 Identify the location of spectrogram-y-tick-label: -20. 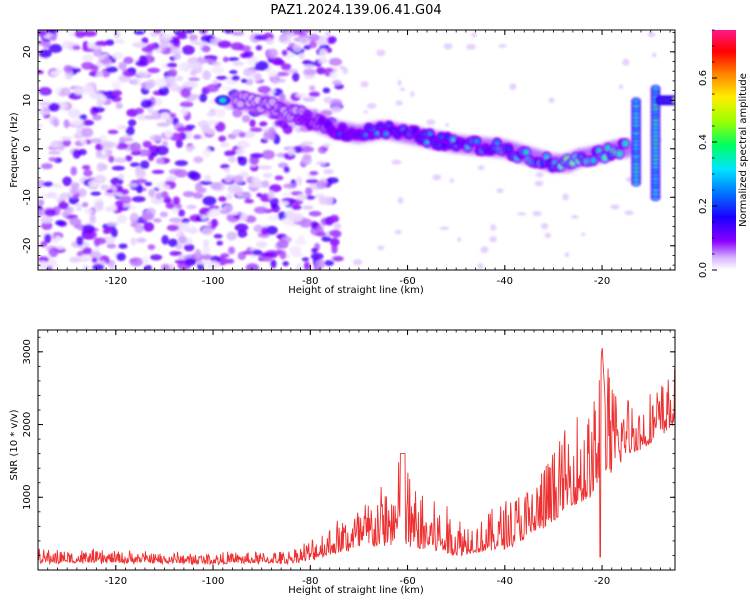
(27, 246).